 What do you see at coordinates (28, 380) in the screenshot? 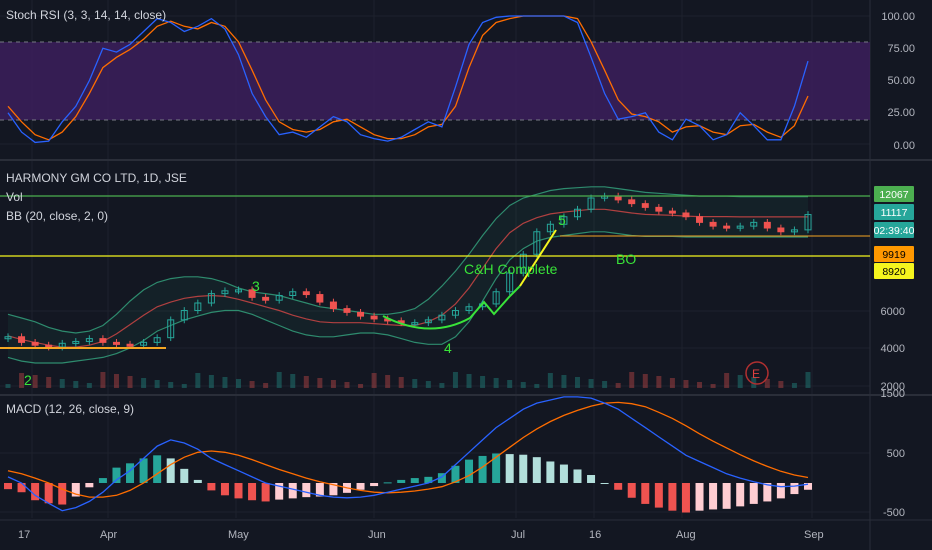
I see `wave-label-2: 2` at bounding box center [28, 380].